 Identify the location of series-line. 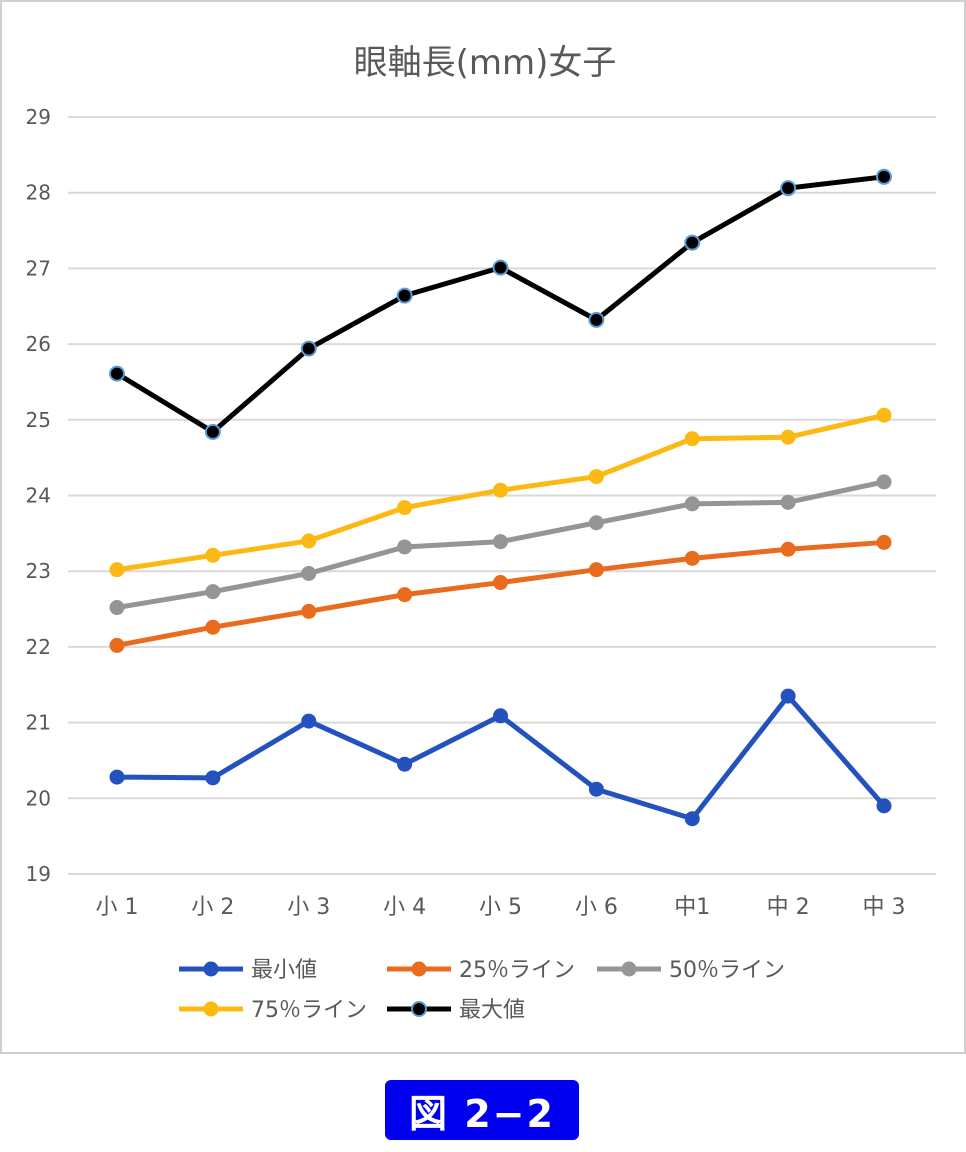
(500, 593).